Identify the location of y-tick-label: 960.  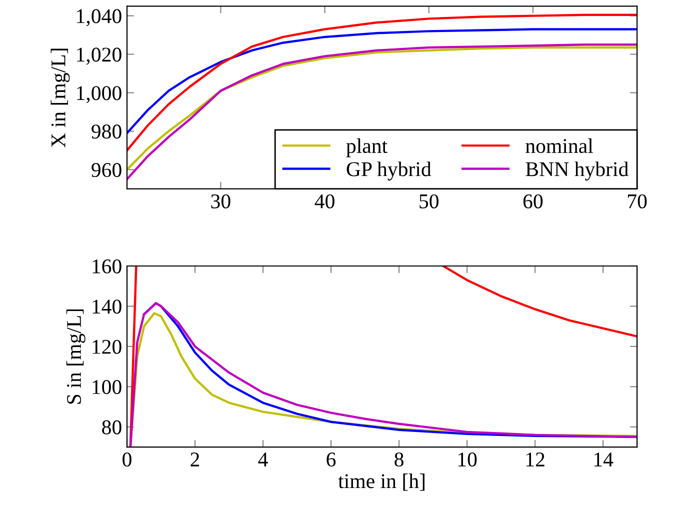
(107, 170).